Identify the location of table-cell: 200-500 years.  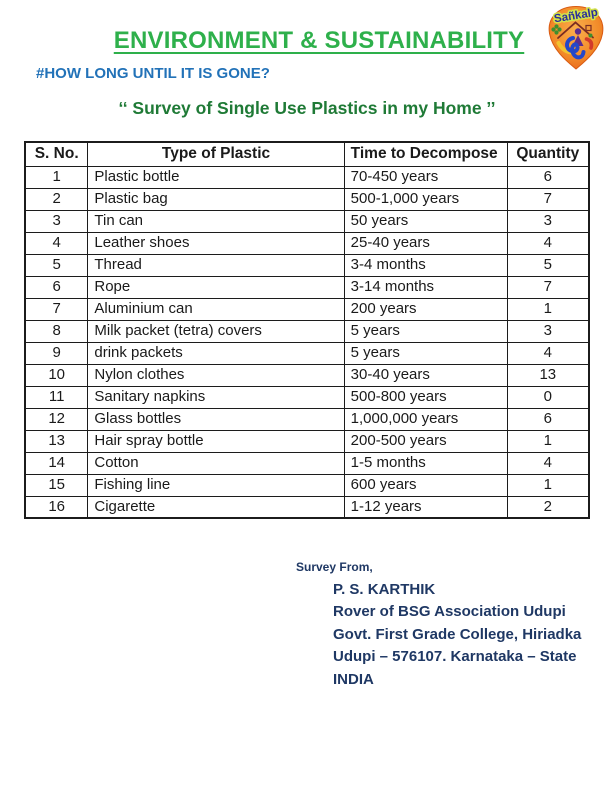
(425, 441).